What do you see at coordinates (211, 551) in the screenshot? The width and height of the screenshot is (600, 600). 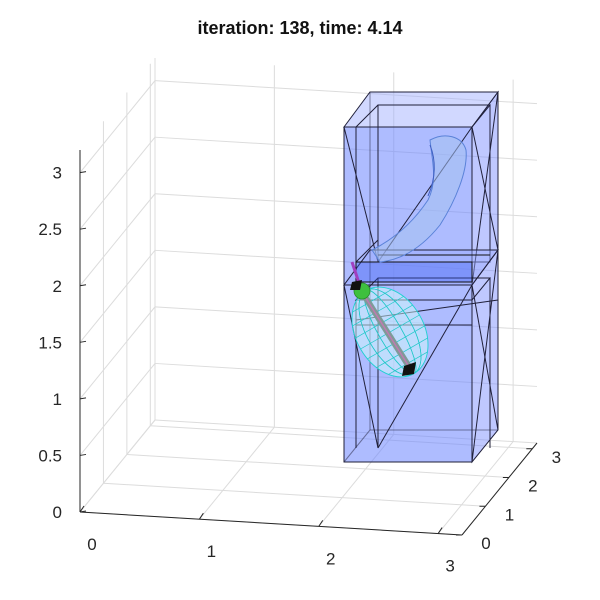 I see `x-tick-label: 1` at bounding box center [211, 551].